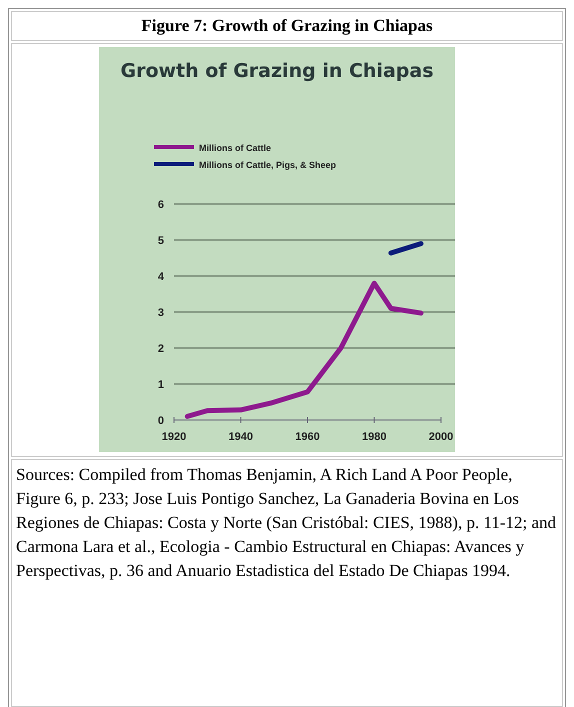 This screenshot has width=574, height=707. I want to click on x-tick-label: 1960, so click(307, 437).